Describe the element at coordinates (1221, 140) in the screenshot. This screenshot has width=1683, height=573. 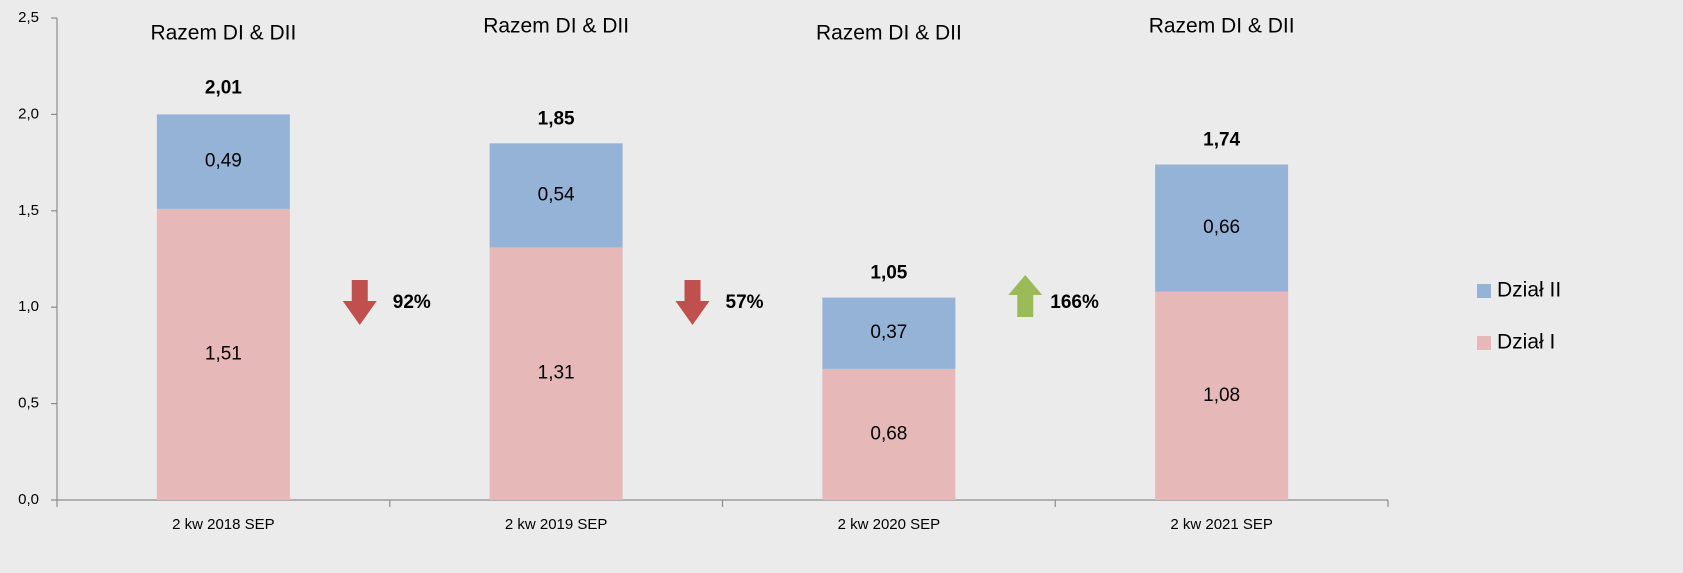
I see `total-label: 1,74` at that location.